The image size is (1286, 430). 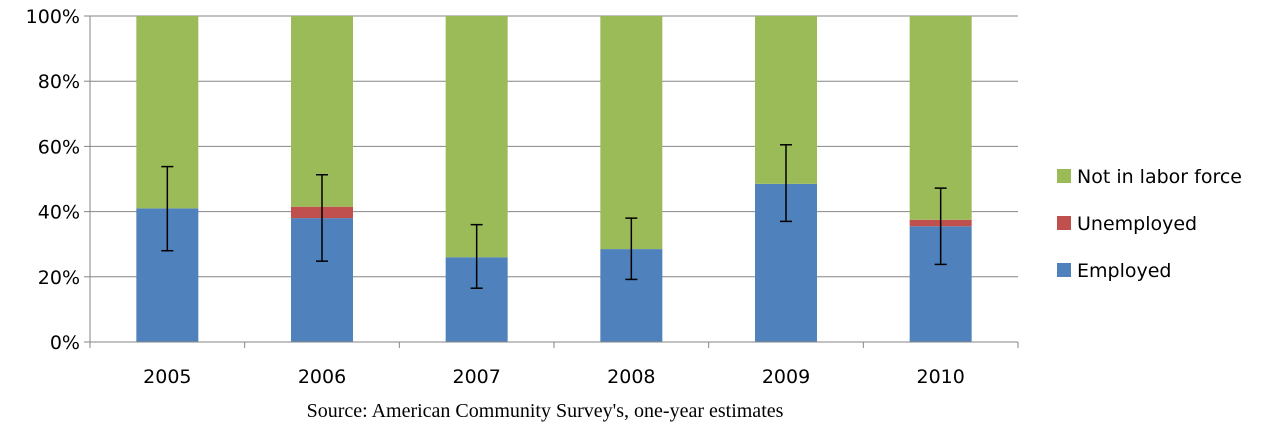 What do you see at coordinates (53, 17) in the screenshot?
I see `y-tick-label: 100%` at bounding box center [53, 17].